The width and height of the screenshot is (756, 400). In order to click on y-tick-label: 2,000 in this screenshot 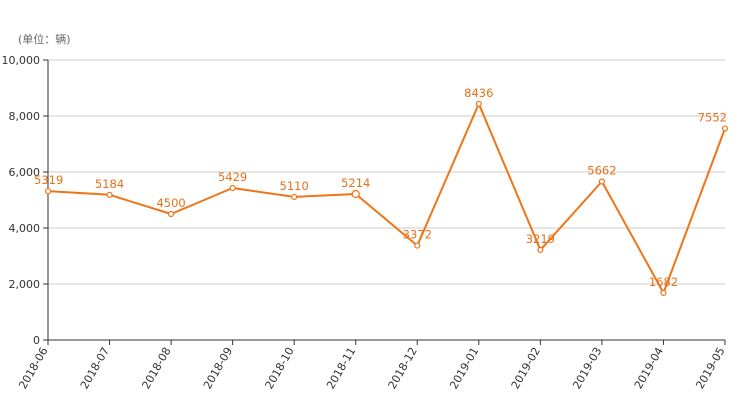, I will do `click(25, 284)`.